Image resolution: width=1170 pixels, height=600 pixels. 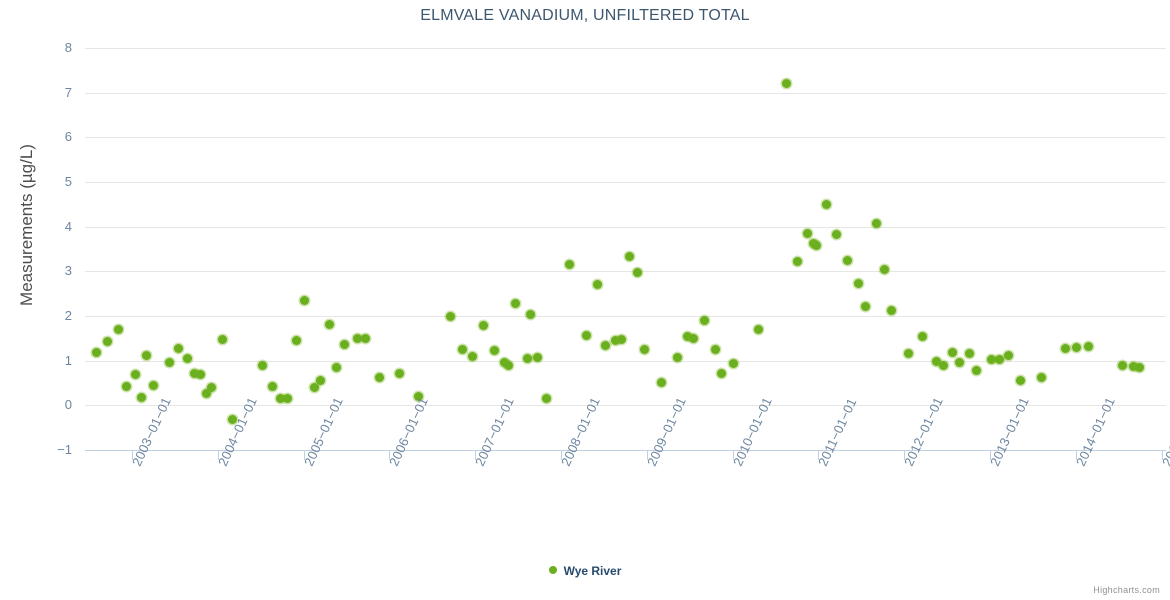 I want to click on highcharts-credits: Highcharts.com, so click(x=1126, y=590).